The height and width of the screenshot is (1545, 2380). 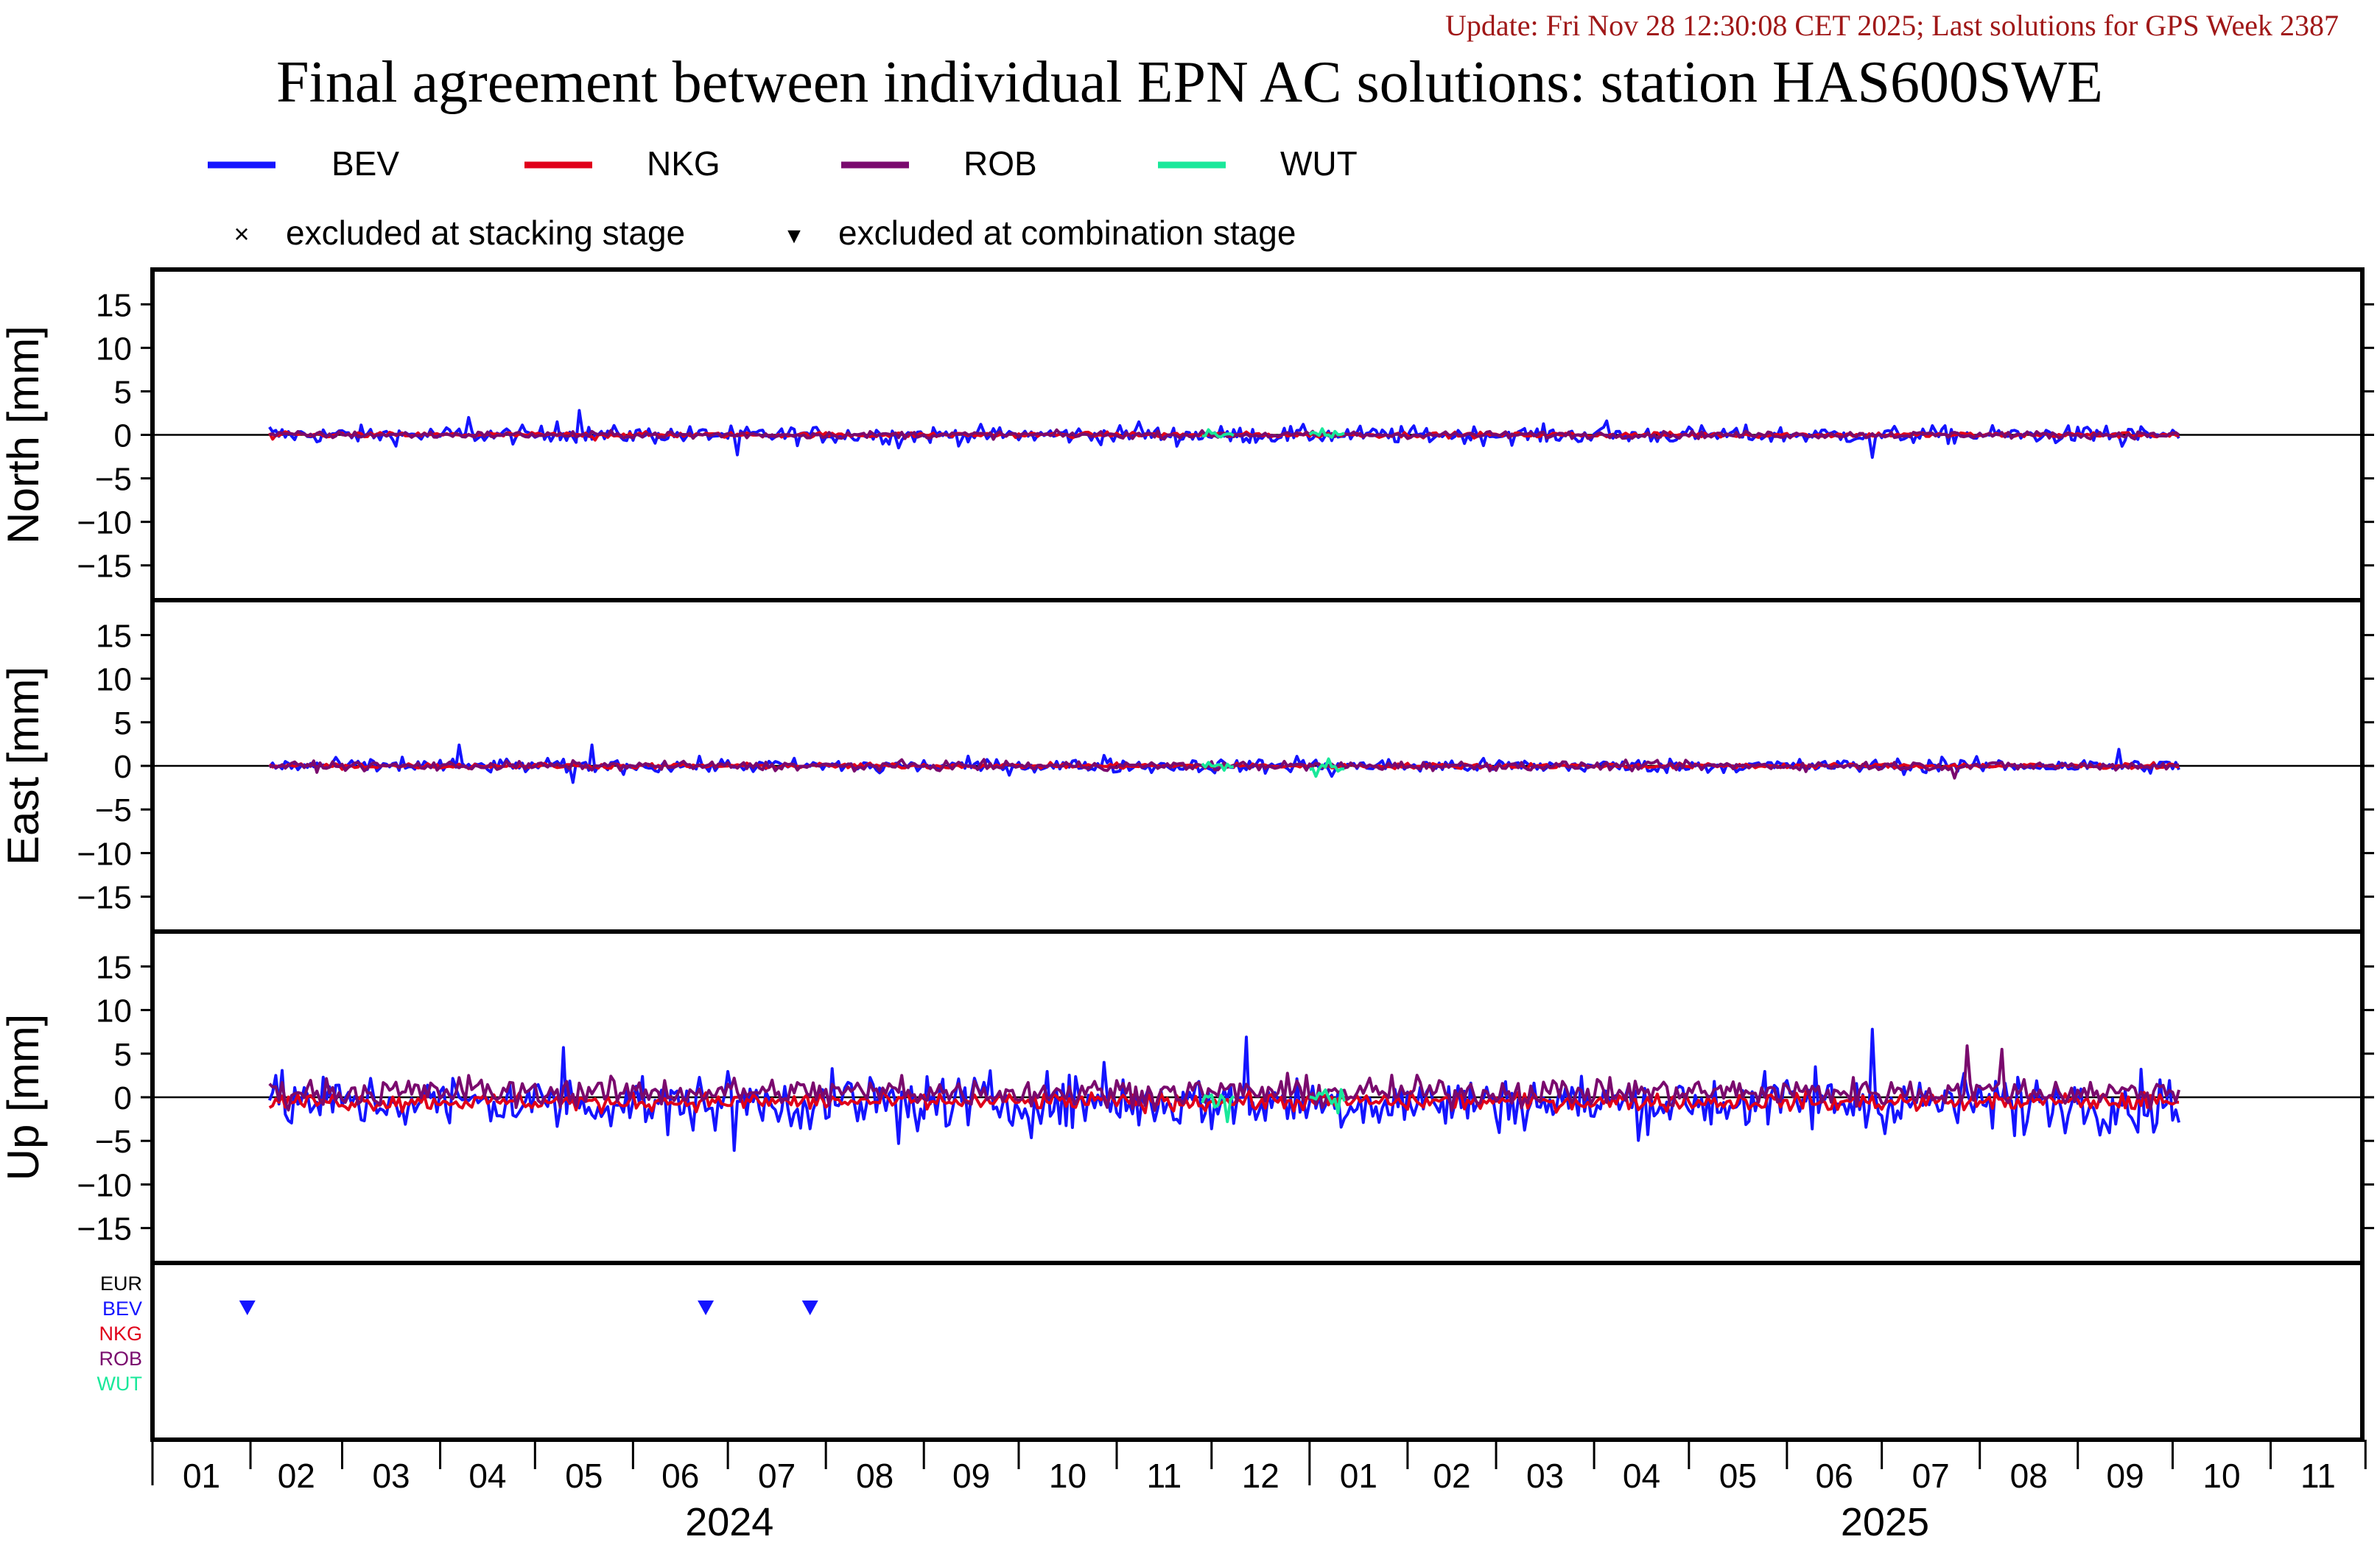 I want to click on exclusion-row-label-eur: EUR, so click(x=121, y=1284).